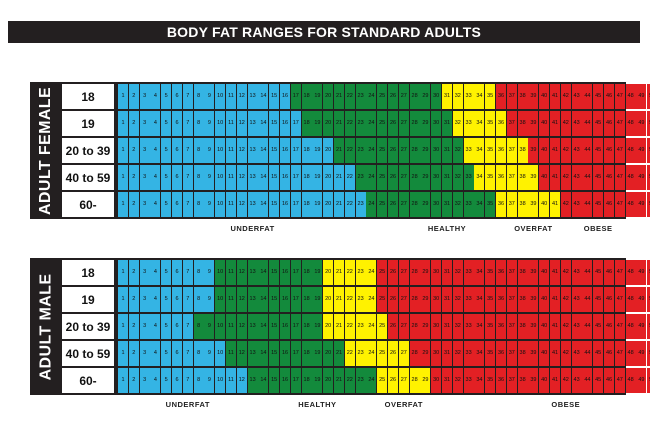 The image size is (650, 424). What do you see at coordinates (393, 380) in the screenshot?
I see `overfat-cell: 26` at bounding box center [393, 380].